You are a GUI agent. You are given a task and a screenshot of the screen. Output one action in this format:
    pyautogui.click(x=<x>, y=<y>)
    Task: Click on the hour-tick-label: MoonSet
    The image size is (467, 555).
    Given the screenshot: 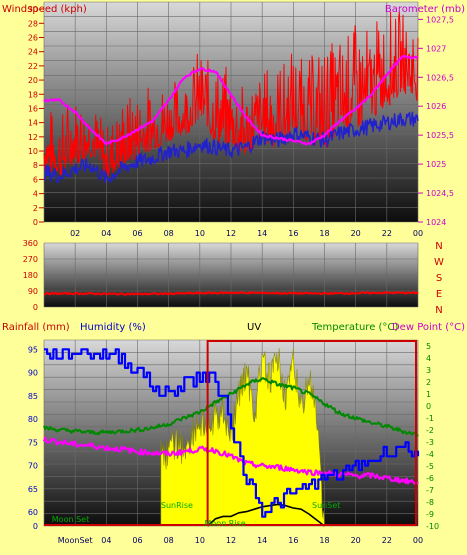 What is the action you would take?
    pyautogui.click(x=75, y=540)
    